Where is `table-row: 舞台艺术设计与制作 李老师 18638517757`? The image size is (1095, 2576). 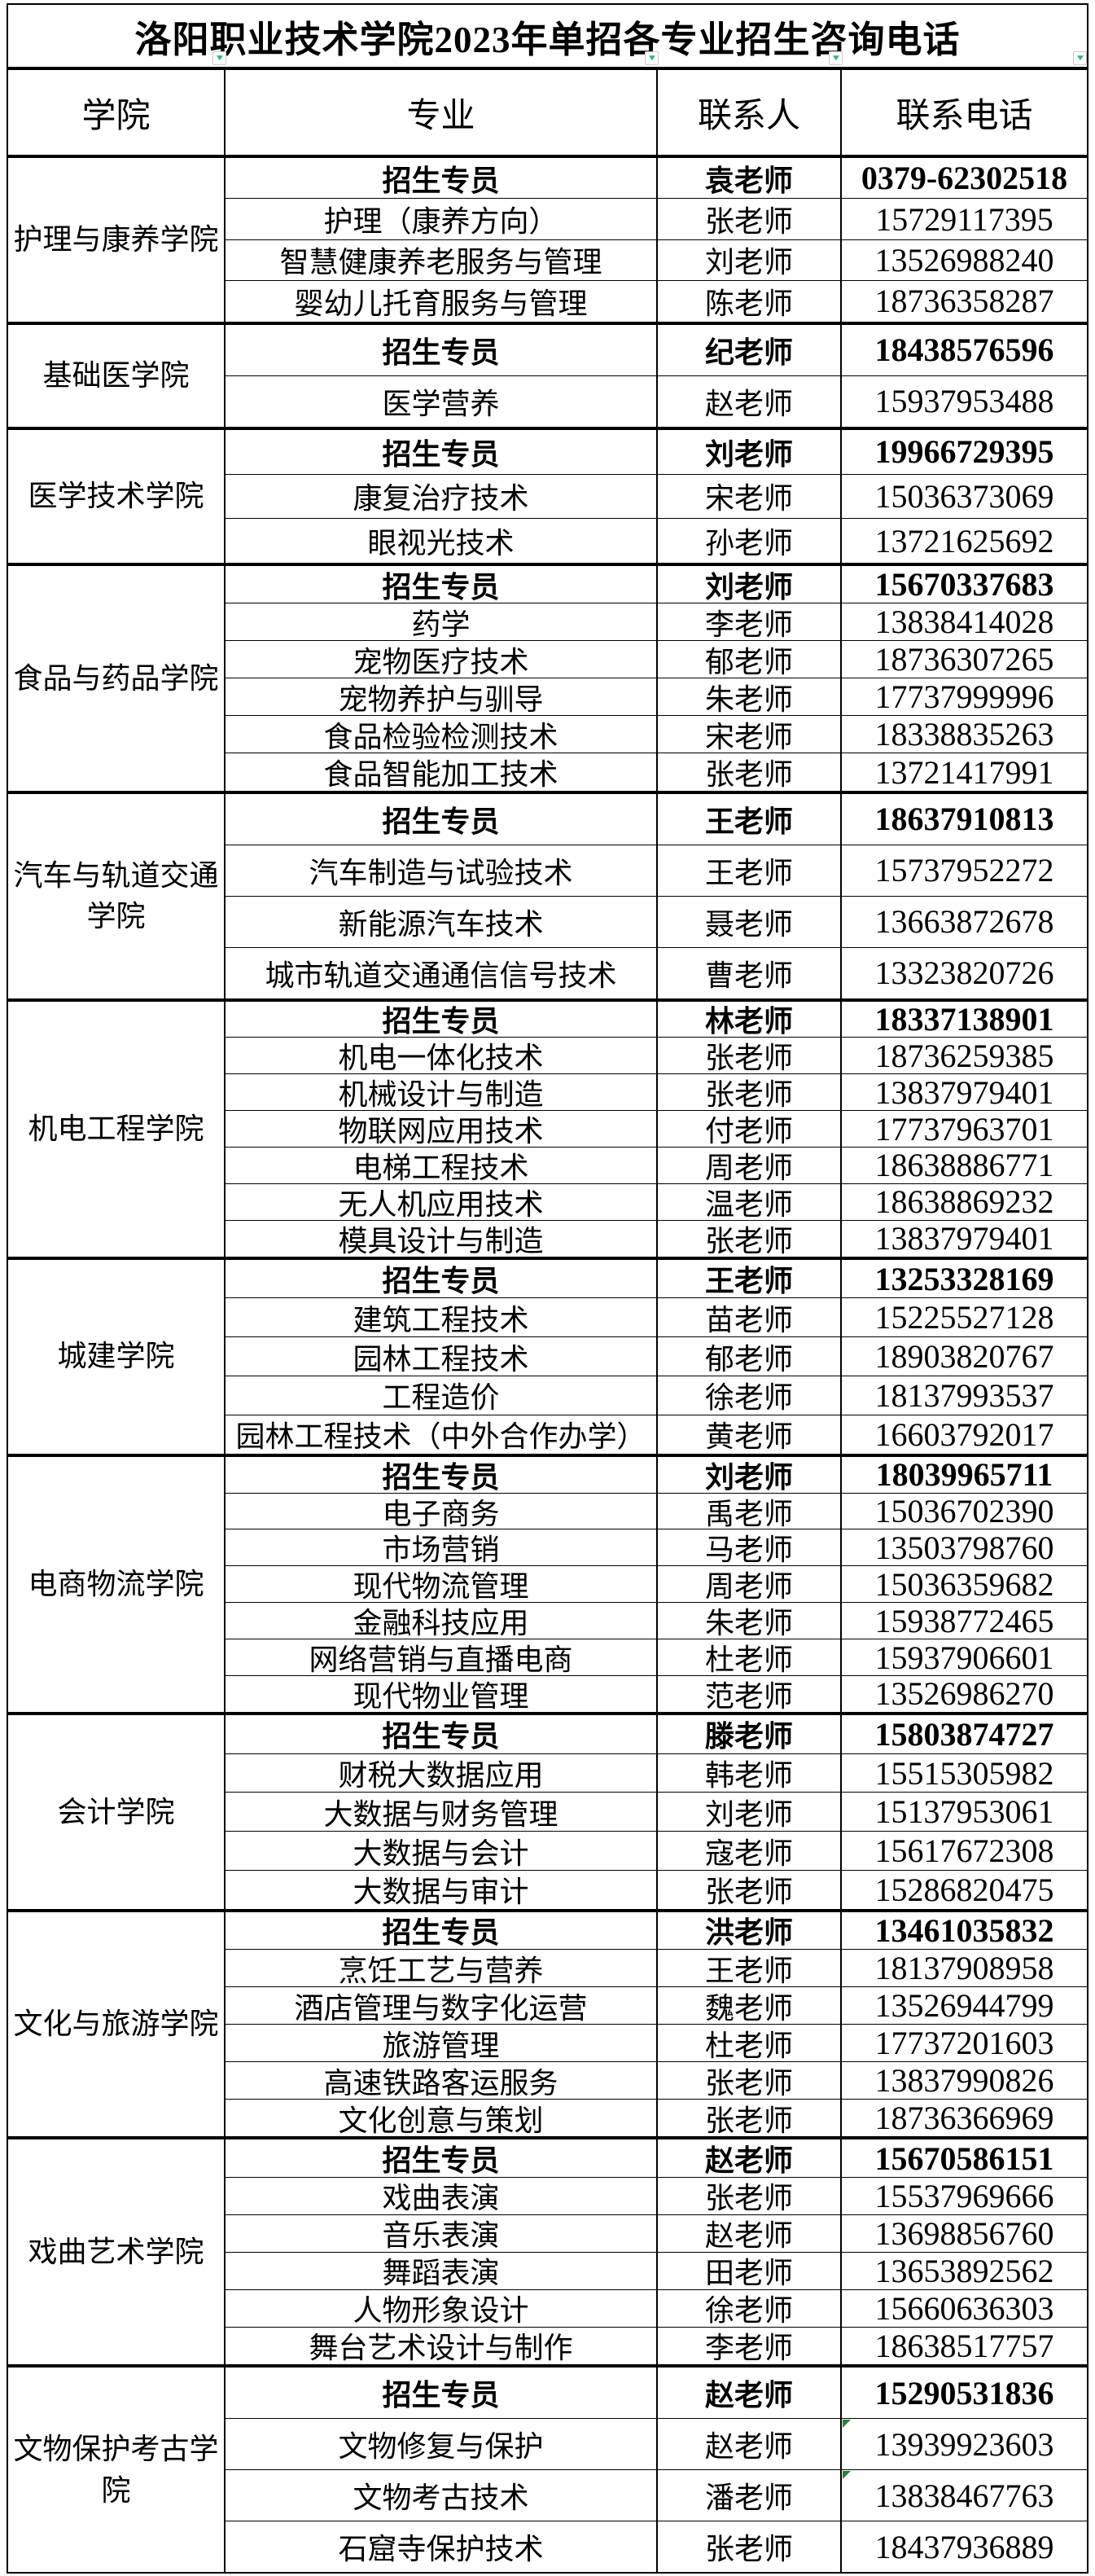 table-row: 舞台艺术设计与制作 李老师 18638517757 is located at coordinates (656, 2345).